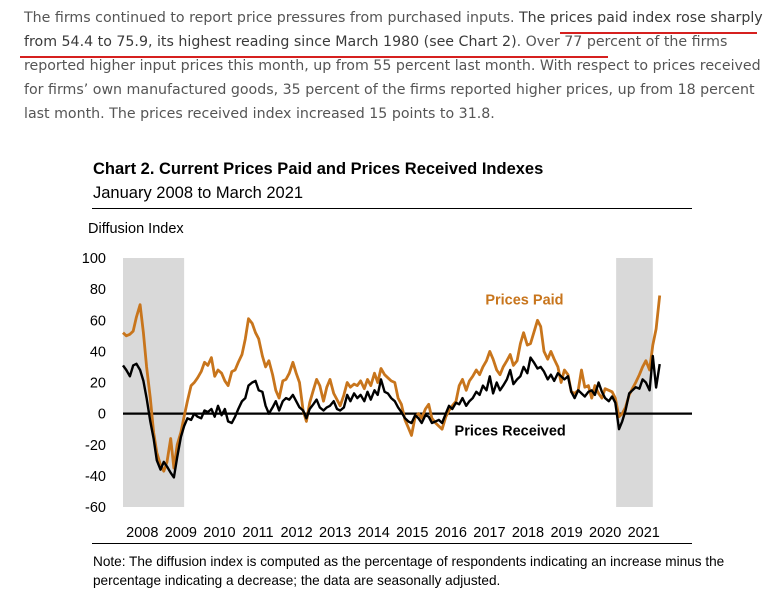 The width and height of the screenshot is (773, 603). Describe the element at coordinates (94, 259) in the screenshot. I see `y-tick-label-0: 100` at that location.